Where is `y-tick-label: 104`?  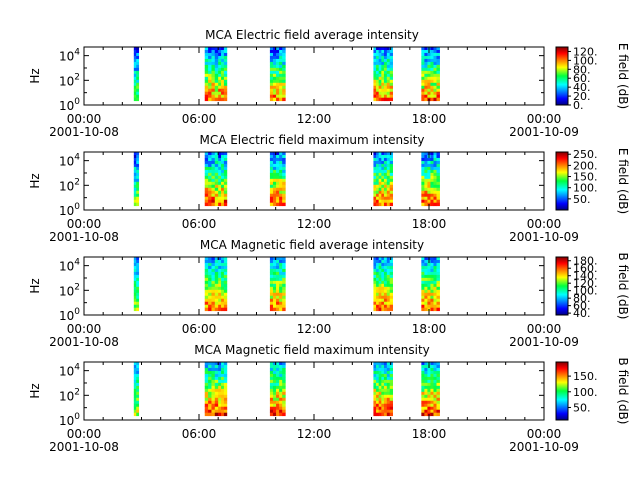 y-tick-label: 104 is located at coordinates (69, 56).